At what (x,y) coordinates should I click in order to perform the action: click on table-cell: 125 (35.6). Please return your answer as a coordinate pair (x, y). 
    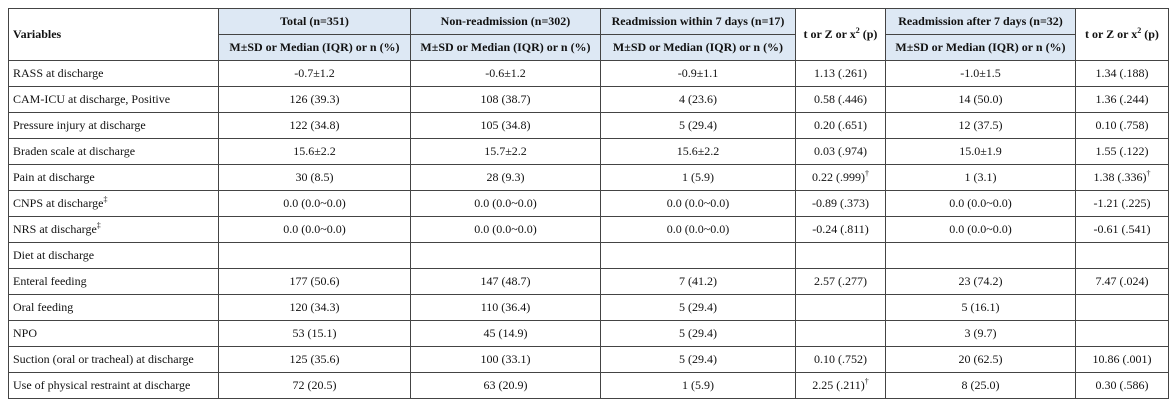
    Looking at the image, I should click on (314, 359).